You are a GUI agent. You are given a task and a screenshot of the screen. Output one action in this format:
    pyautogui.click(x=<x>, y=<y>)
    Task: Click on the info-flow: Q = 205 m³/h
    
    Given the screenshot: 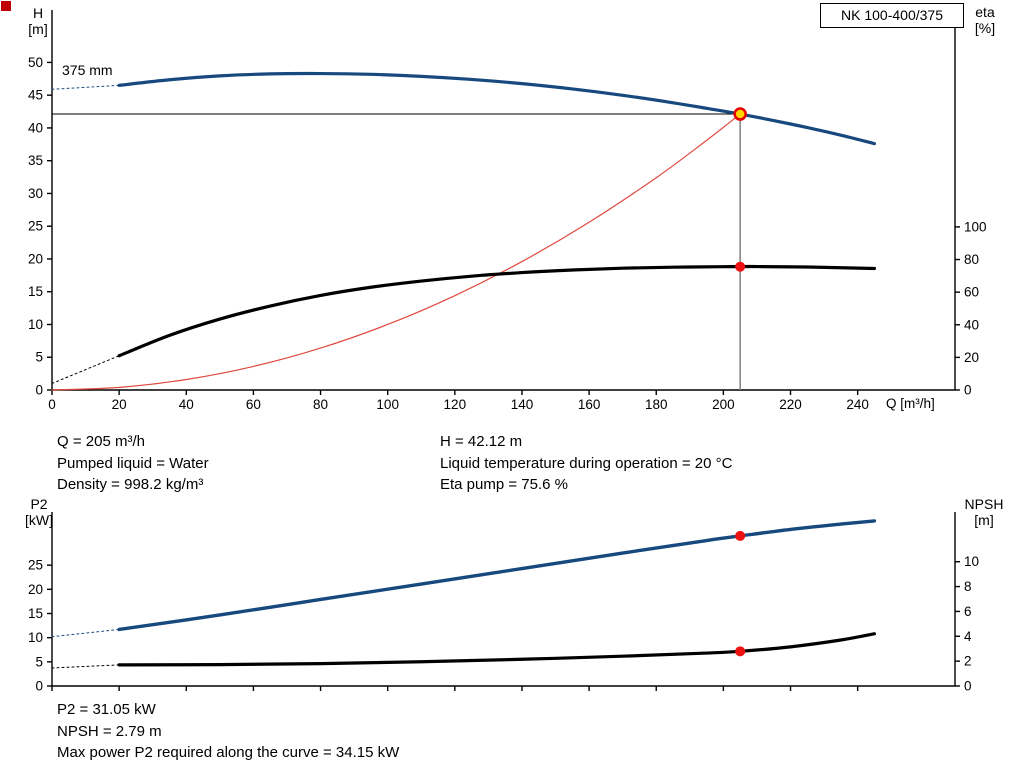 What is the action you would take?
    pyautogui.click(x=101, y=441)
    